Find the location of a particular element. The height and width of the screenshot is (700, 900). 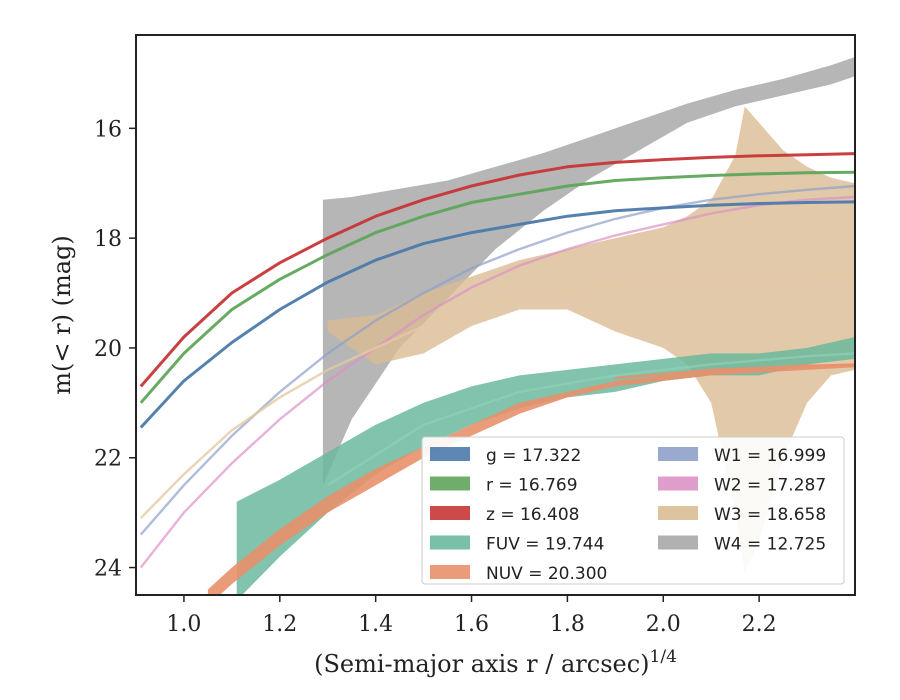

legend-swatch-g is located at coordinates (450, 454).